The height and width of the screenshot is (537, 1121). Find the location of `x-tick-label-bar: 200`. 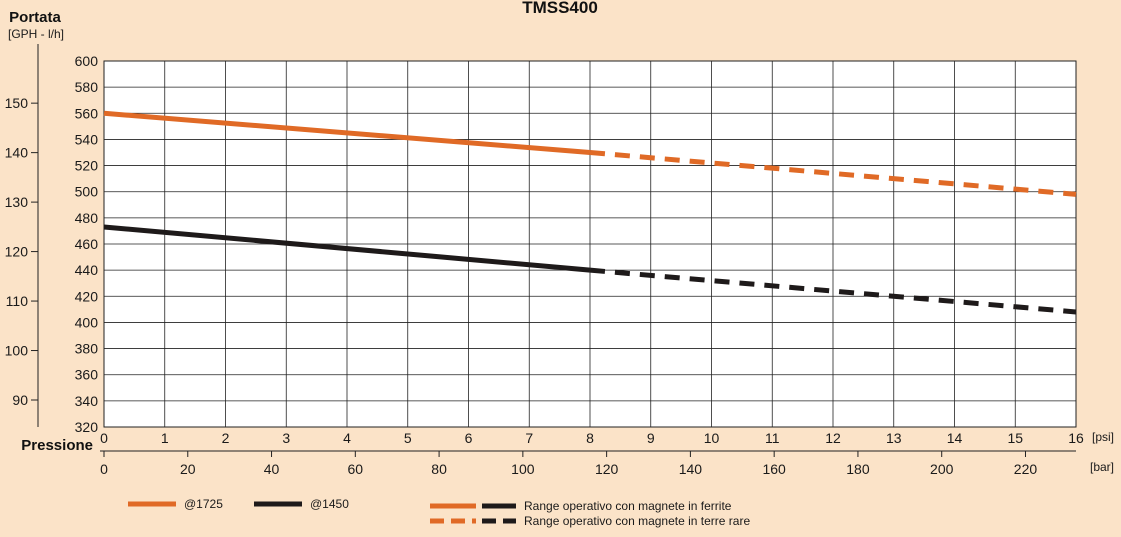

x-tick-label-bar: 200 is located at coordinates (942, 469).